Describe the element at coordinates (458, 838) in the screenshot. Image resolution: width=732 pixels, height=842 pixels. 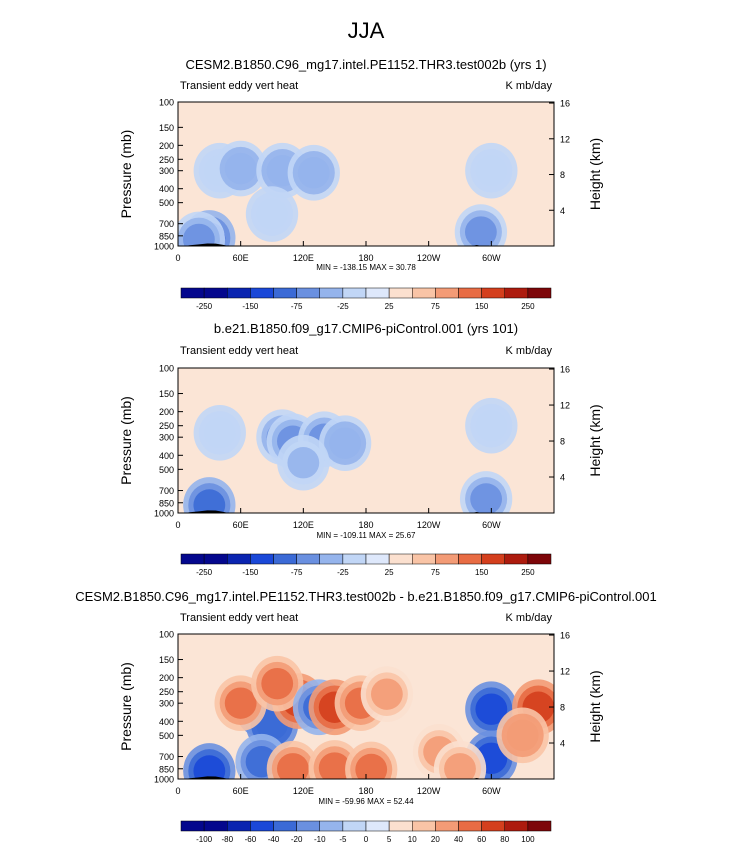
I see `colorbar-label: 40` at that location.